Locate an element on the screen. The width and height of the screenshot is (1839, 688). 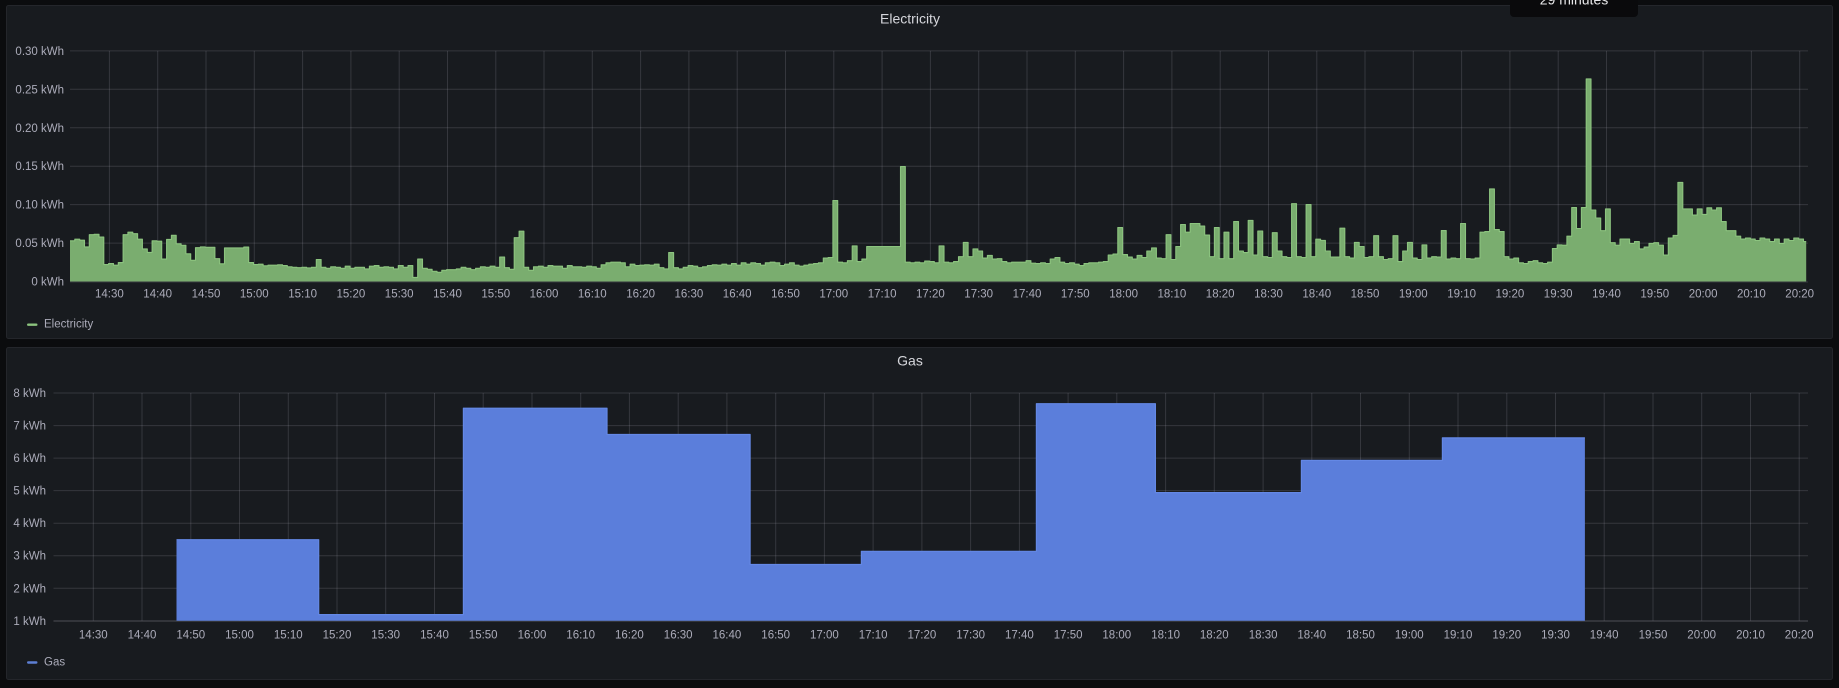
svg-text: 0.25 kWh is located at coordinates (39, 90).